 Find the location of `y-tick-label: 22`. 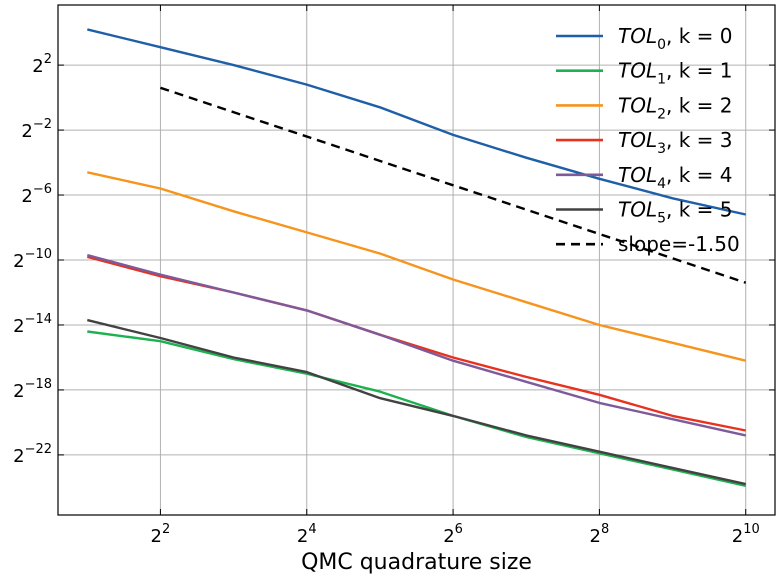

y-tick-label: 22 is located at coordinates (42, 64).